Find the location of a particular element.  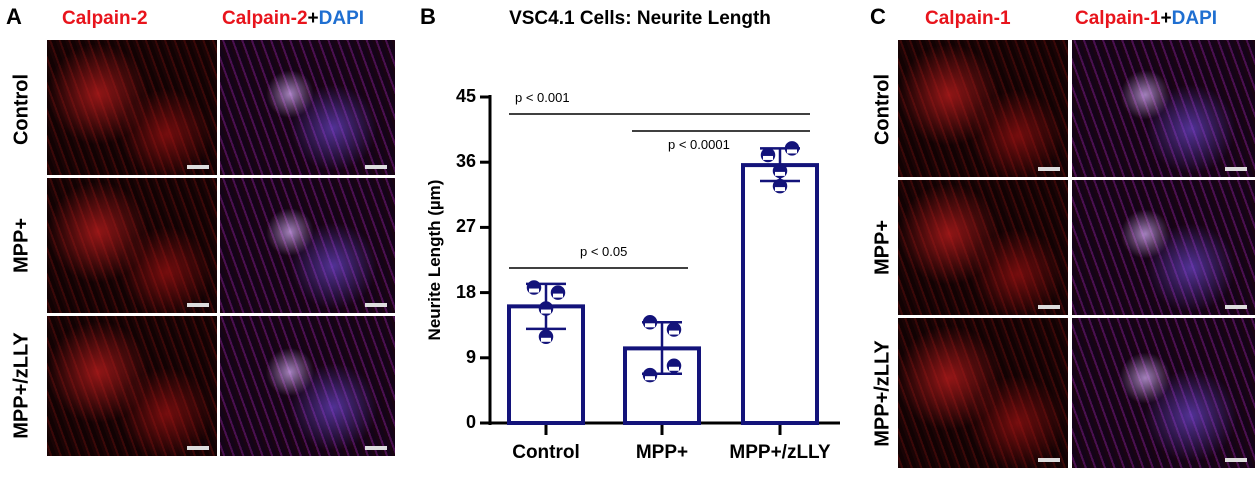

merge-red-text: Calpain-2 is located at coordinates (265, 18).